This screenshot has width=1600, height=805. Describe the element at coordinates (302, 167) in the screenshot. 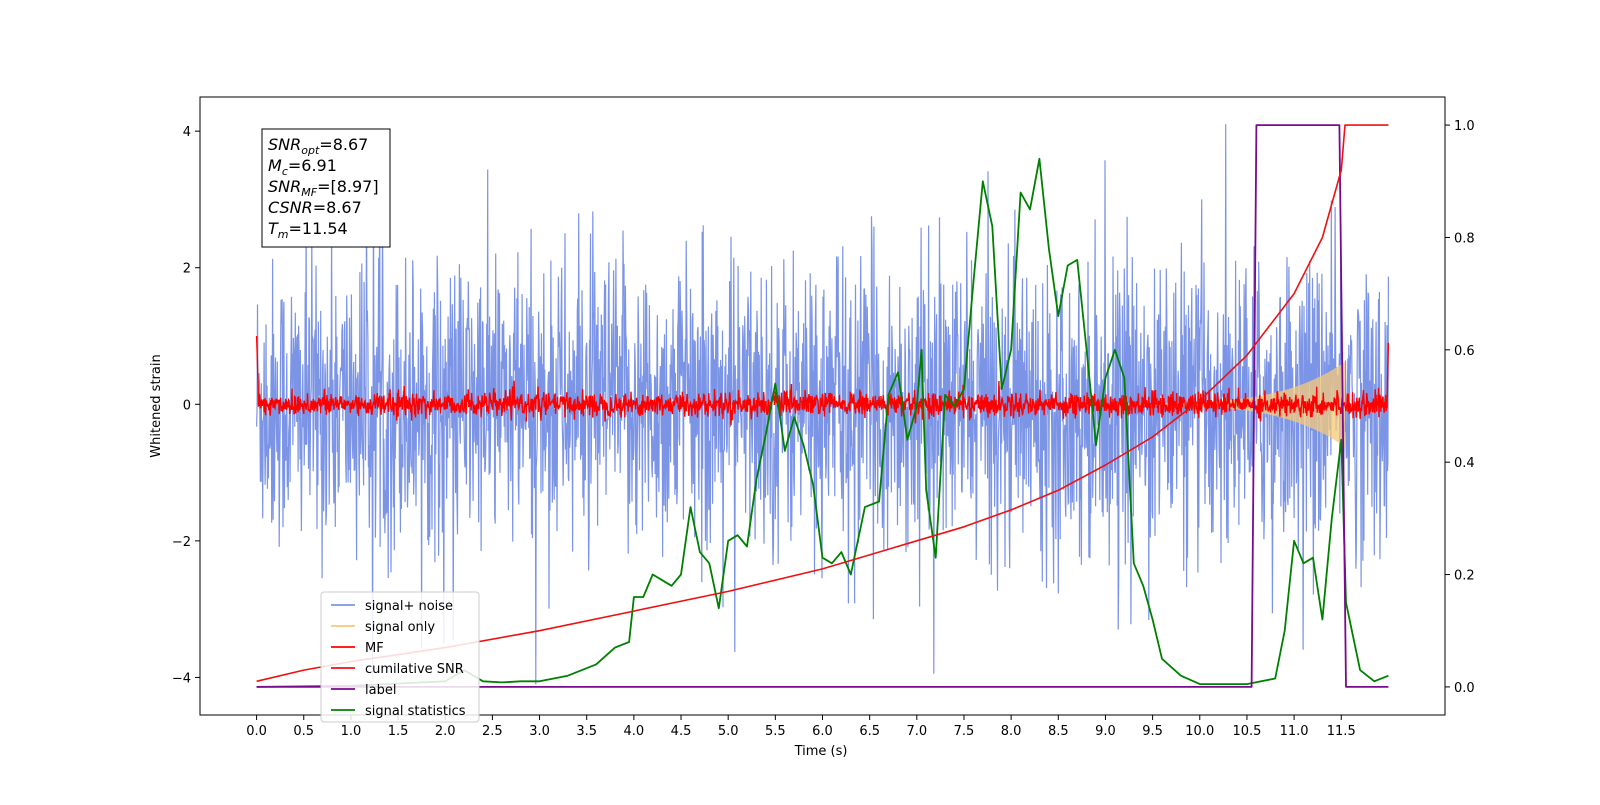

I see `info-line: Mc=6.91` at that location.